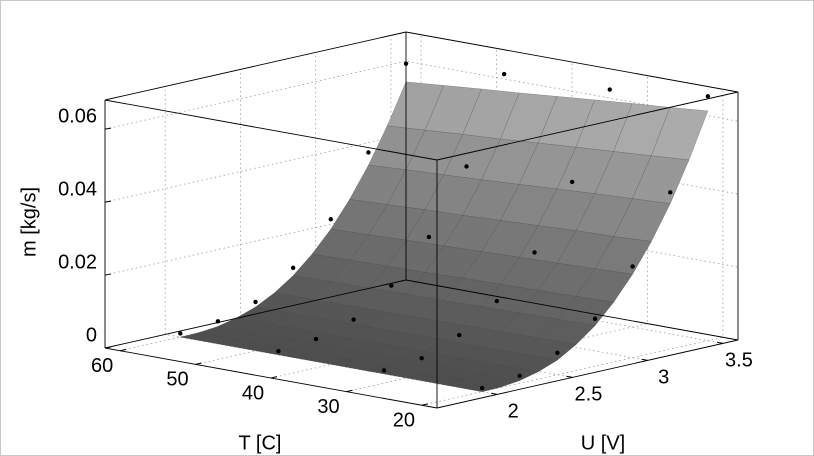  I want to click on z-tick-label: 0.02, so click(77, 262).